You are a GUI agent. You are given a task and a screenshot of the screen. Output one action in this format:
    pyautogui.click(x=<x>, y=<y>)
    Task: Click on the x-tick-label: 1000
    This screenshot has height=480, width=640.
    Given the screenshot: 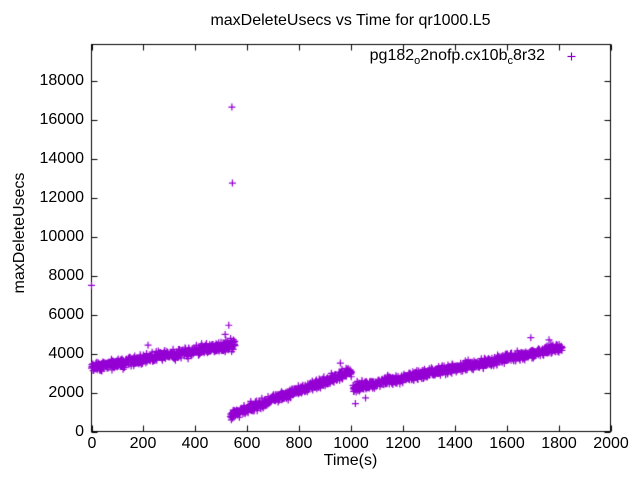 What is the action you would take?
    pyautogui.click(x=351, y=443)
    